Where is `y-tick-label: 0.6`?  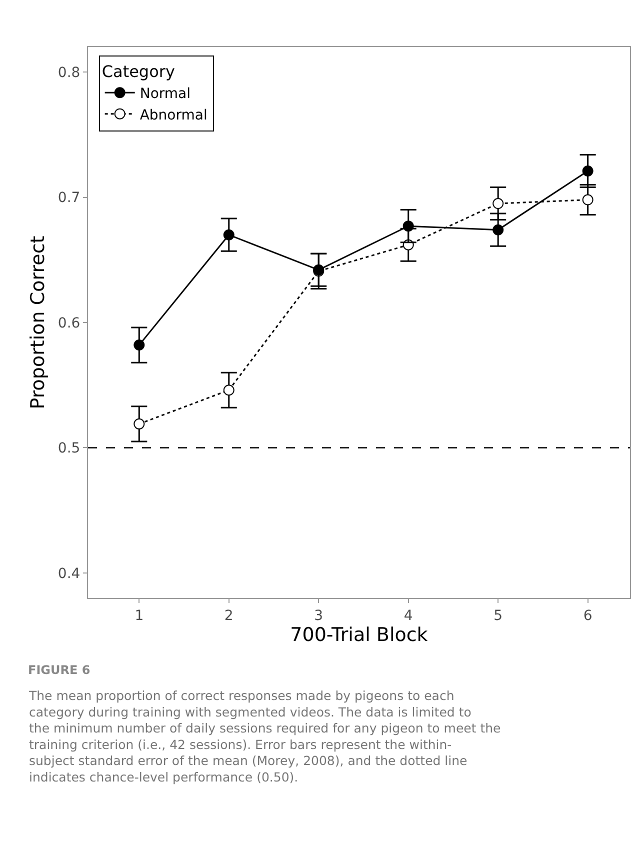
y-tick-label: 0.6 is located at coordinates (69, 323).